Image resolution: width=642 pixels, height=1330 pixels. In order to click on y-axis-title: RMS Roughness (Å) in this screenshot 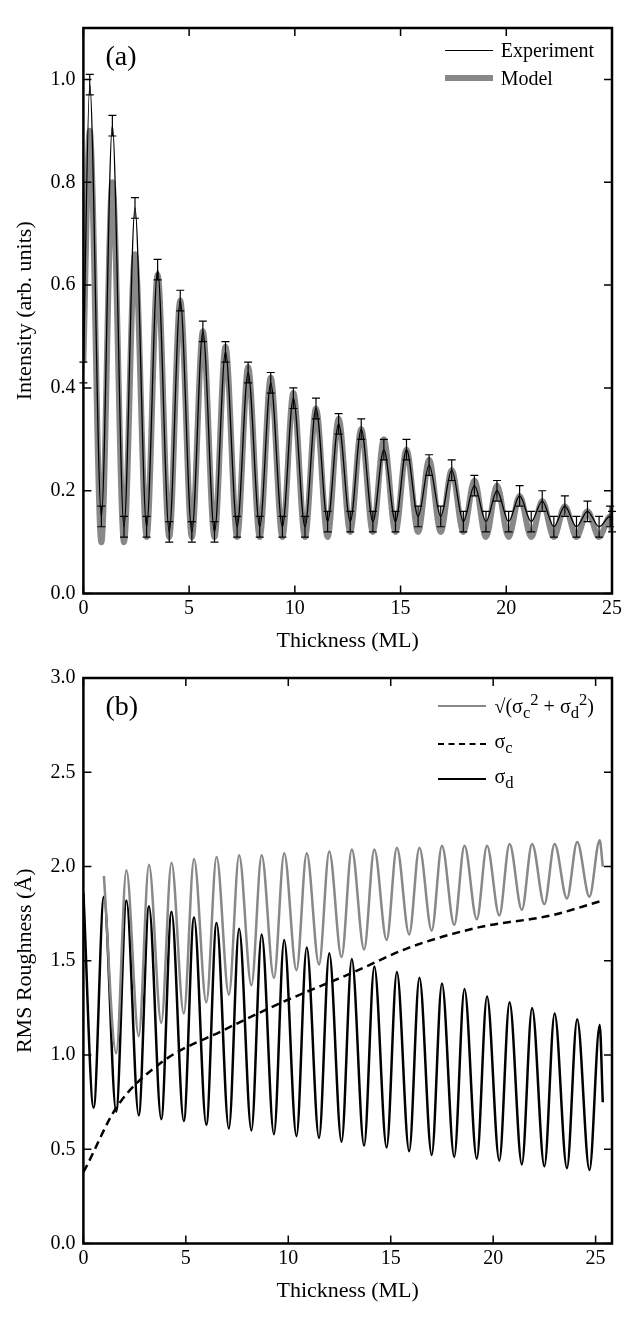, I will do `click(23, 961)`.